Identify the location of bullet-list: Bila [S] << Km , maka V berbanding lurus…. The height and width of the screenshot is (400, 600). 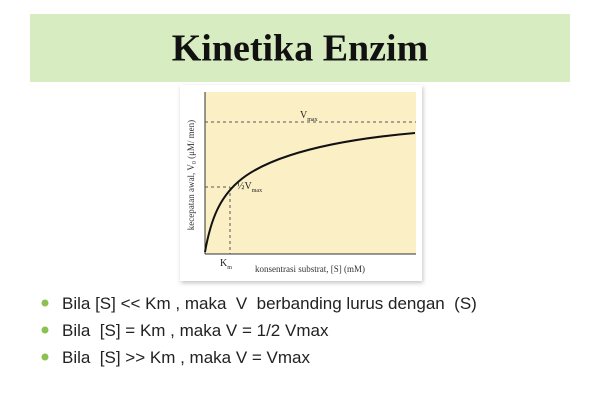
(259, 330).